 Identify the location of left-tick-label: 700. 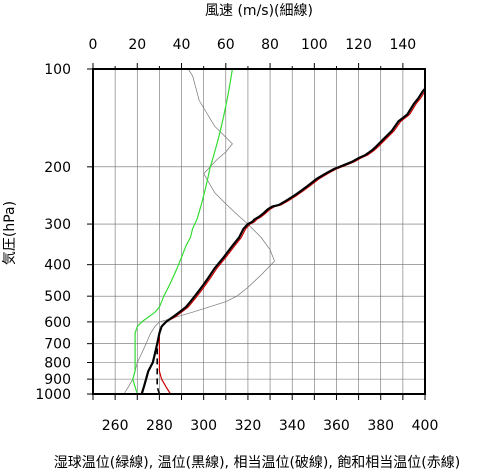
(57, 345).